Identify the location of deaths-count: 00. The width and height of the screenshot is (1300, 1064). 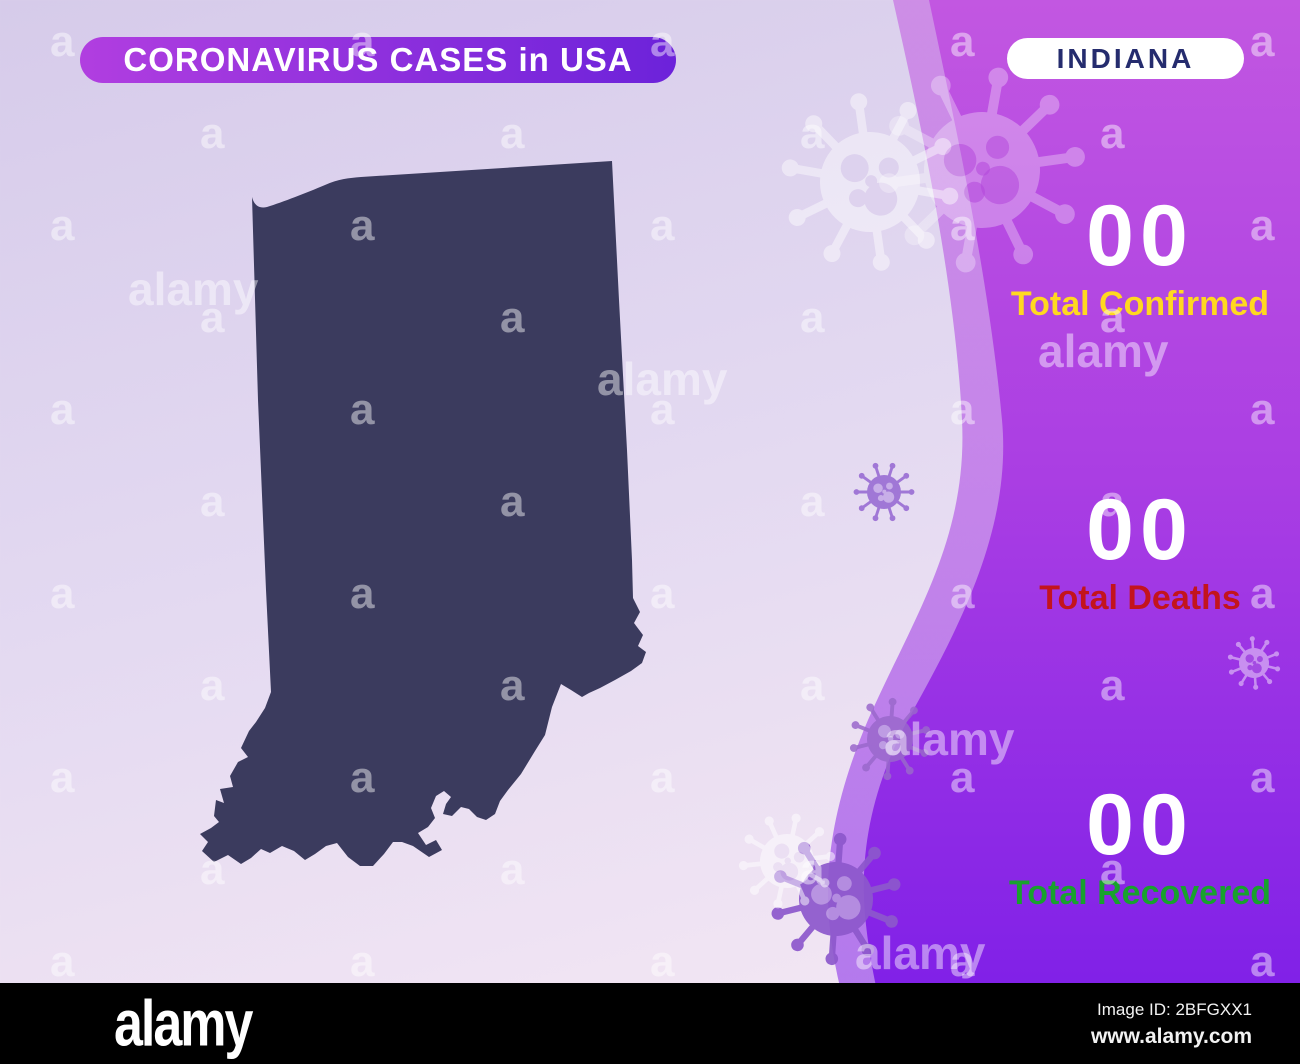
(1140, 530).